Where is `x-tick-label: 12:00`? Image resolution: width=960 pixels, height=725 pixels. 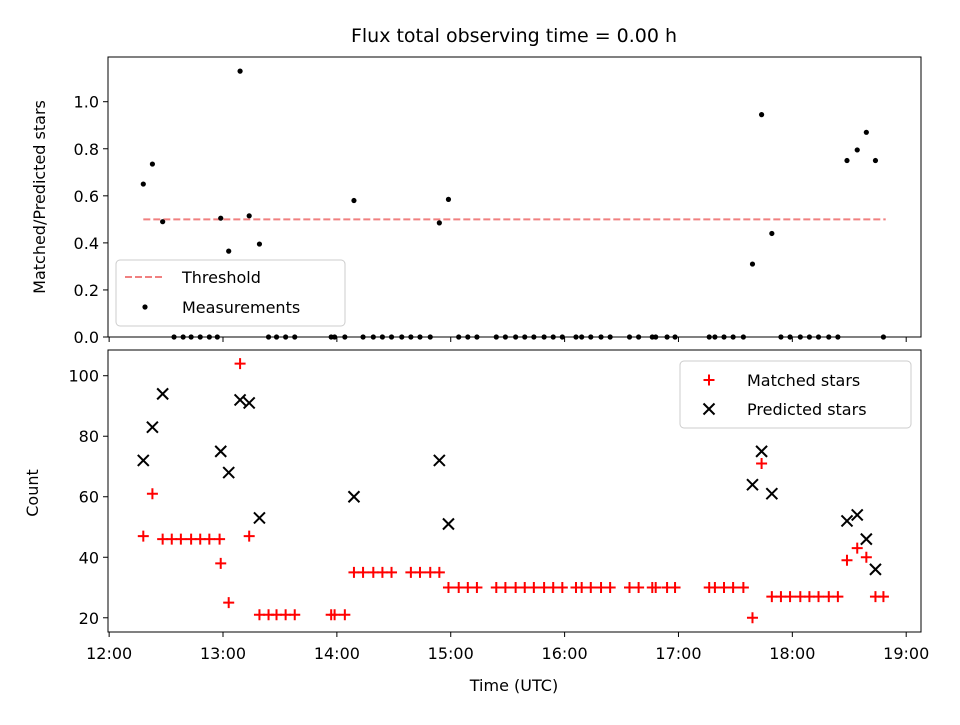 x-tick-label: 12:00 is located at coordinates (109, 653).